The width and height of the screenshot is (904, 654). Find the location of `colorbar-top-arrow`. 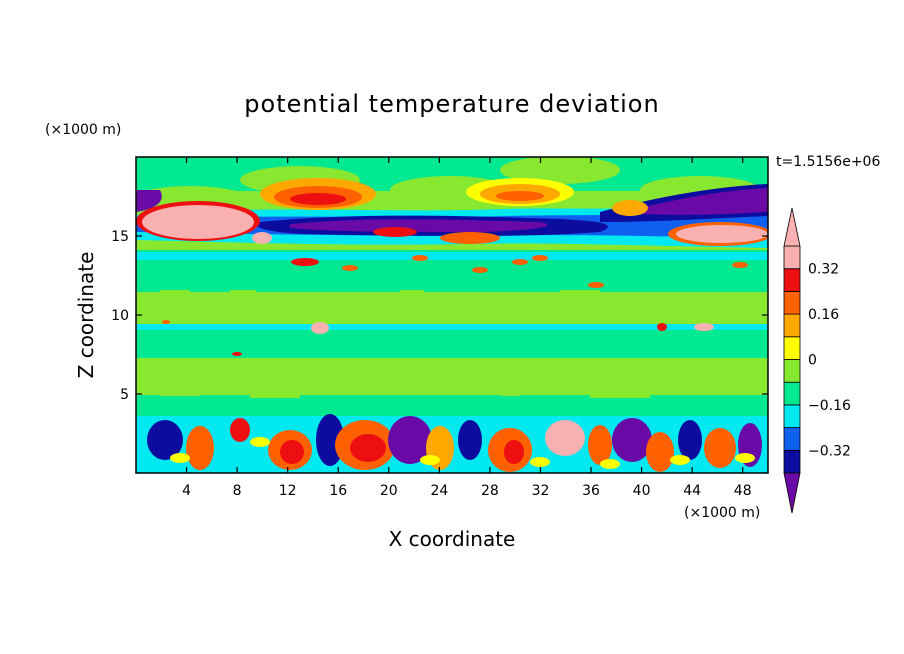

colorbar-top-arrow is located at coordinates (792, 227).